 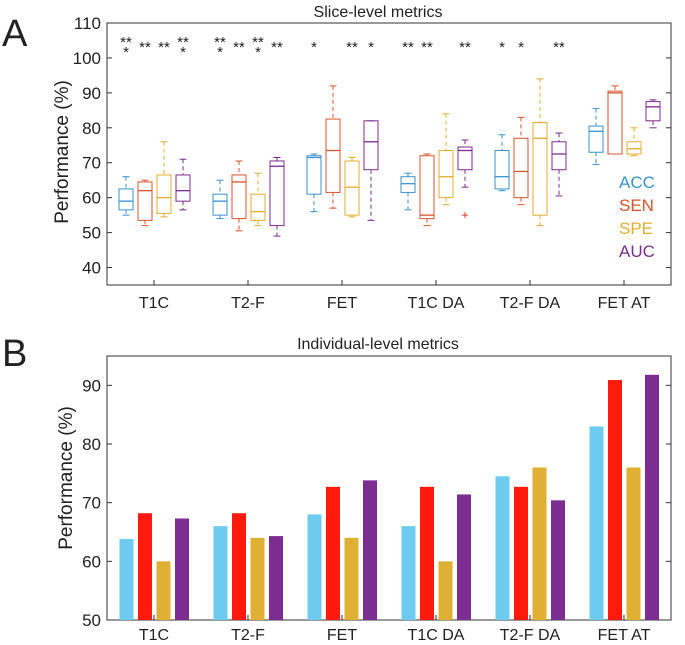 What do you see at coordinates (464, 557) in the screenshot?
I see `bar-auc-t1c-da` at bounding box center [464, 557].